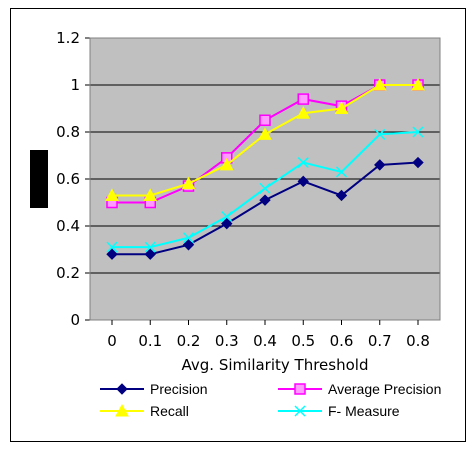 Image resolution: width=474 pixels, height=455 pixels. What do you see at coordinates (68, 226) in the screenshot?
I see `y-tick-label: 0.4` at bounding box center [68, 226].